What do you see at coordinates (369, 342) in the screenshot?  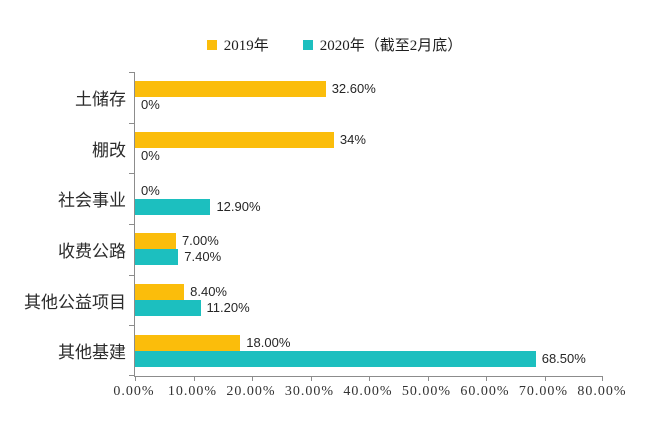 I see `bar-line-2019年: 18.00%` at bounding box center [369, 342].